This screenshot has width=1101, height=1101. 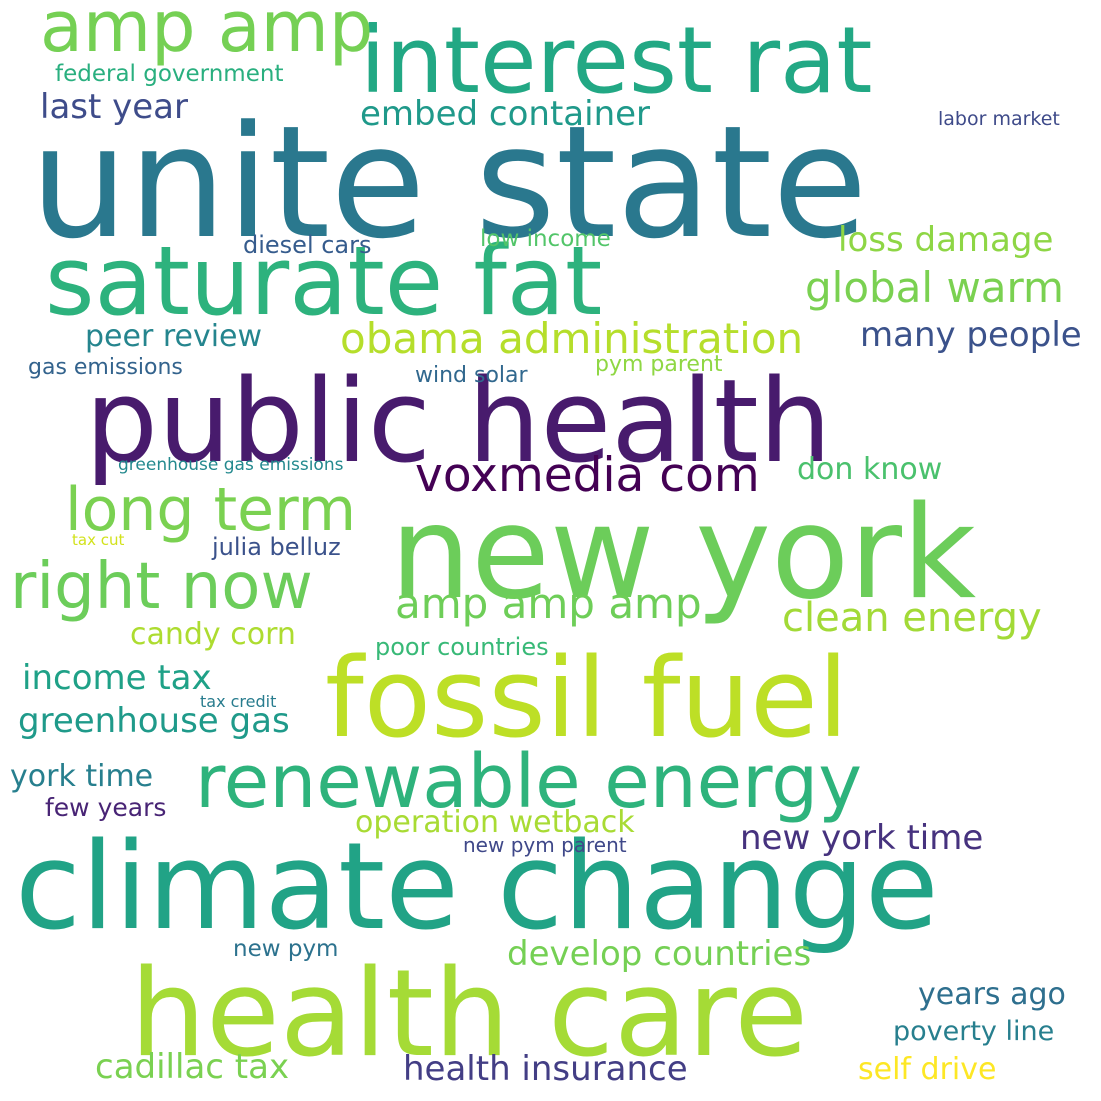 What do you see at coordinates (545, 1069) in the screenshot?
I see `word: health insurance` at bounding box center [545, 1069].